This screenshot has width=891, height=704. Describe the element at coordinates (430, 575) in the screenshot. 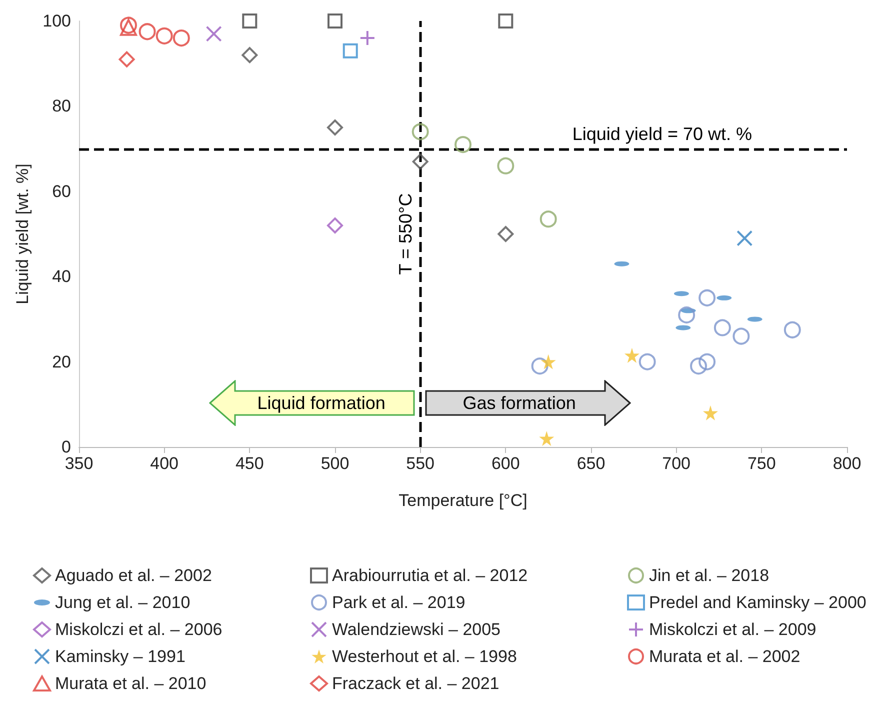

I see `legend-label: Arabiourrutia et al. – 2012` at that location.